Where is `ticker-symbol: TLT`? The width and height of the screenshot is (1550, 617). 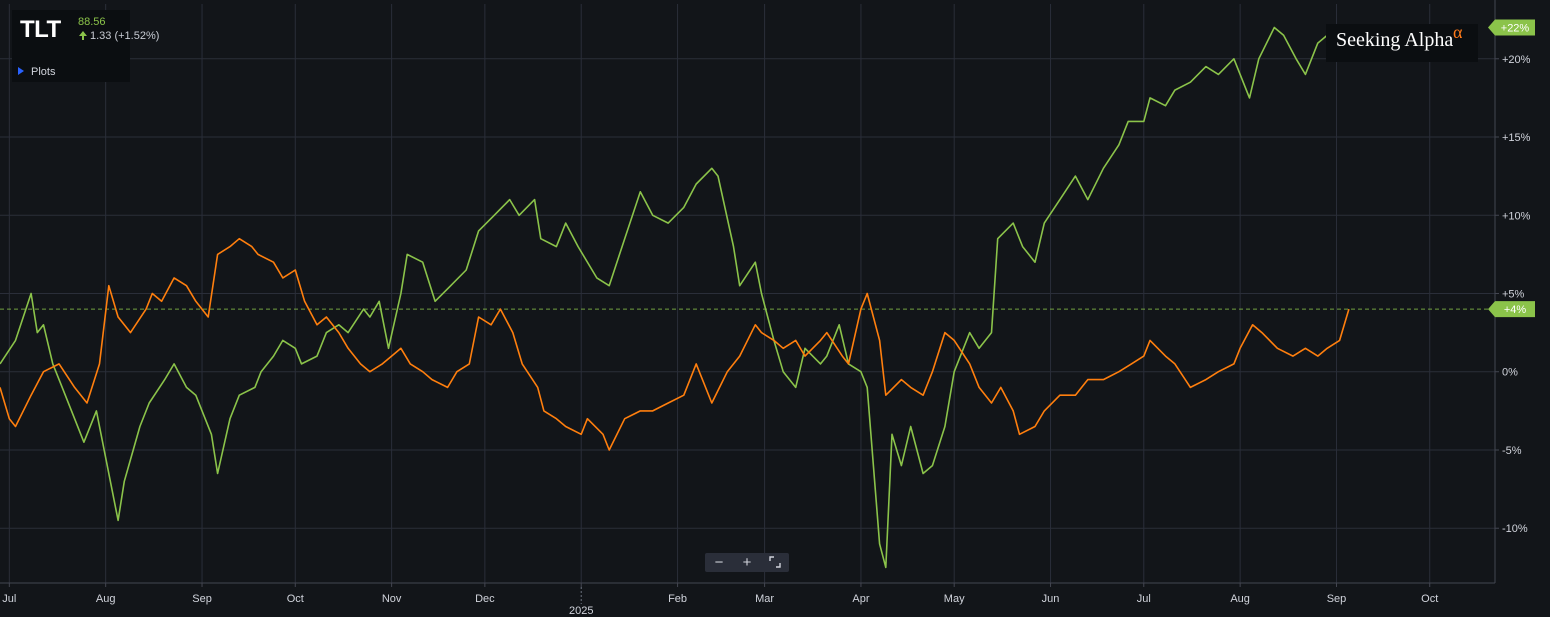 ticker-symbol: TLT is located at coordinates (40, 29).